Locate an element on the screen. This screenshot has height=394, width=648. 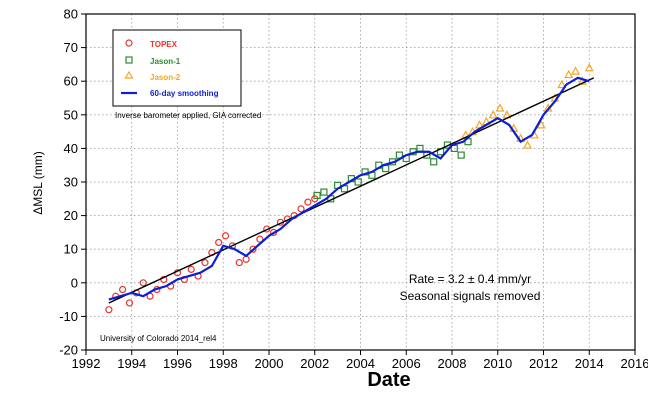
legend-label-jason2: Jason-2 is located at coordinates (165, 77).